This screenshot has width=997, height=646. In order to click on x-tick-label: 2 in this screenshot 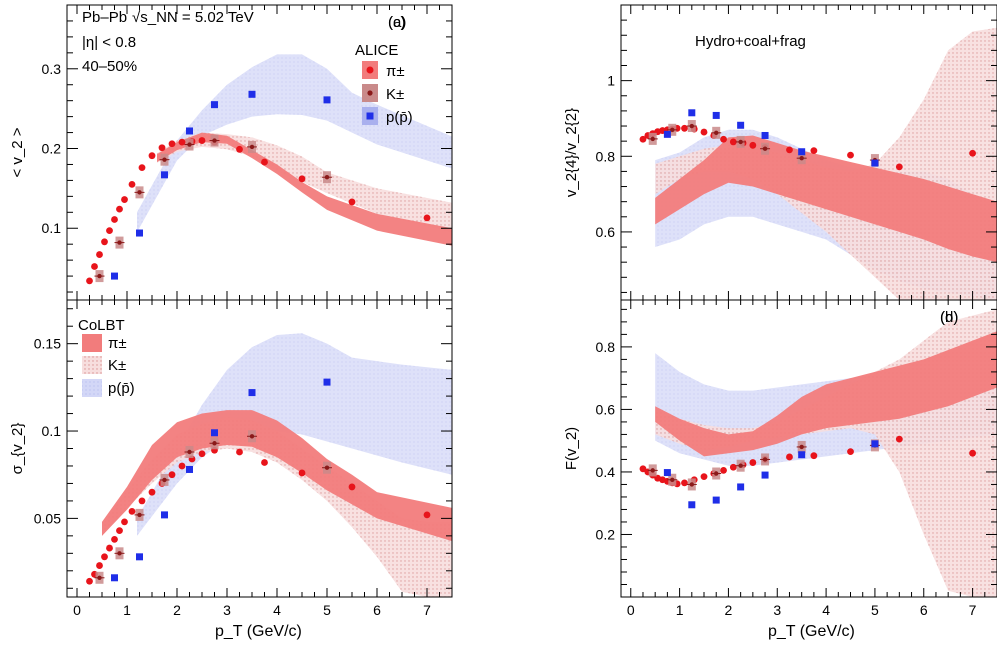, I will do `click(177, 610)`.